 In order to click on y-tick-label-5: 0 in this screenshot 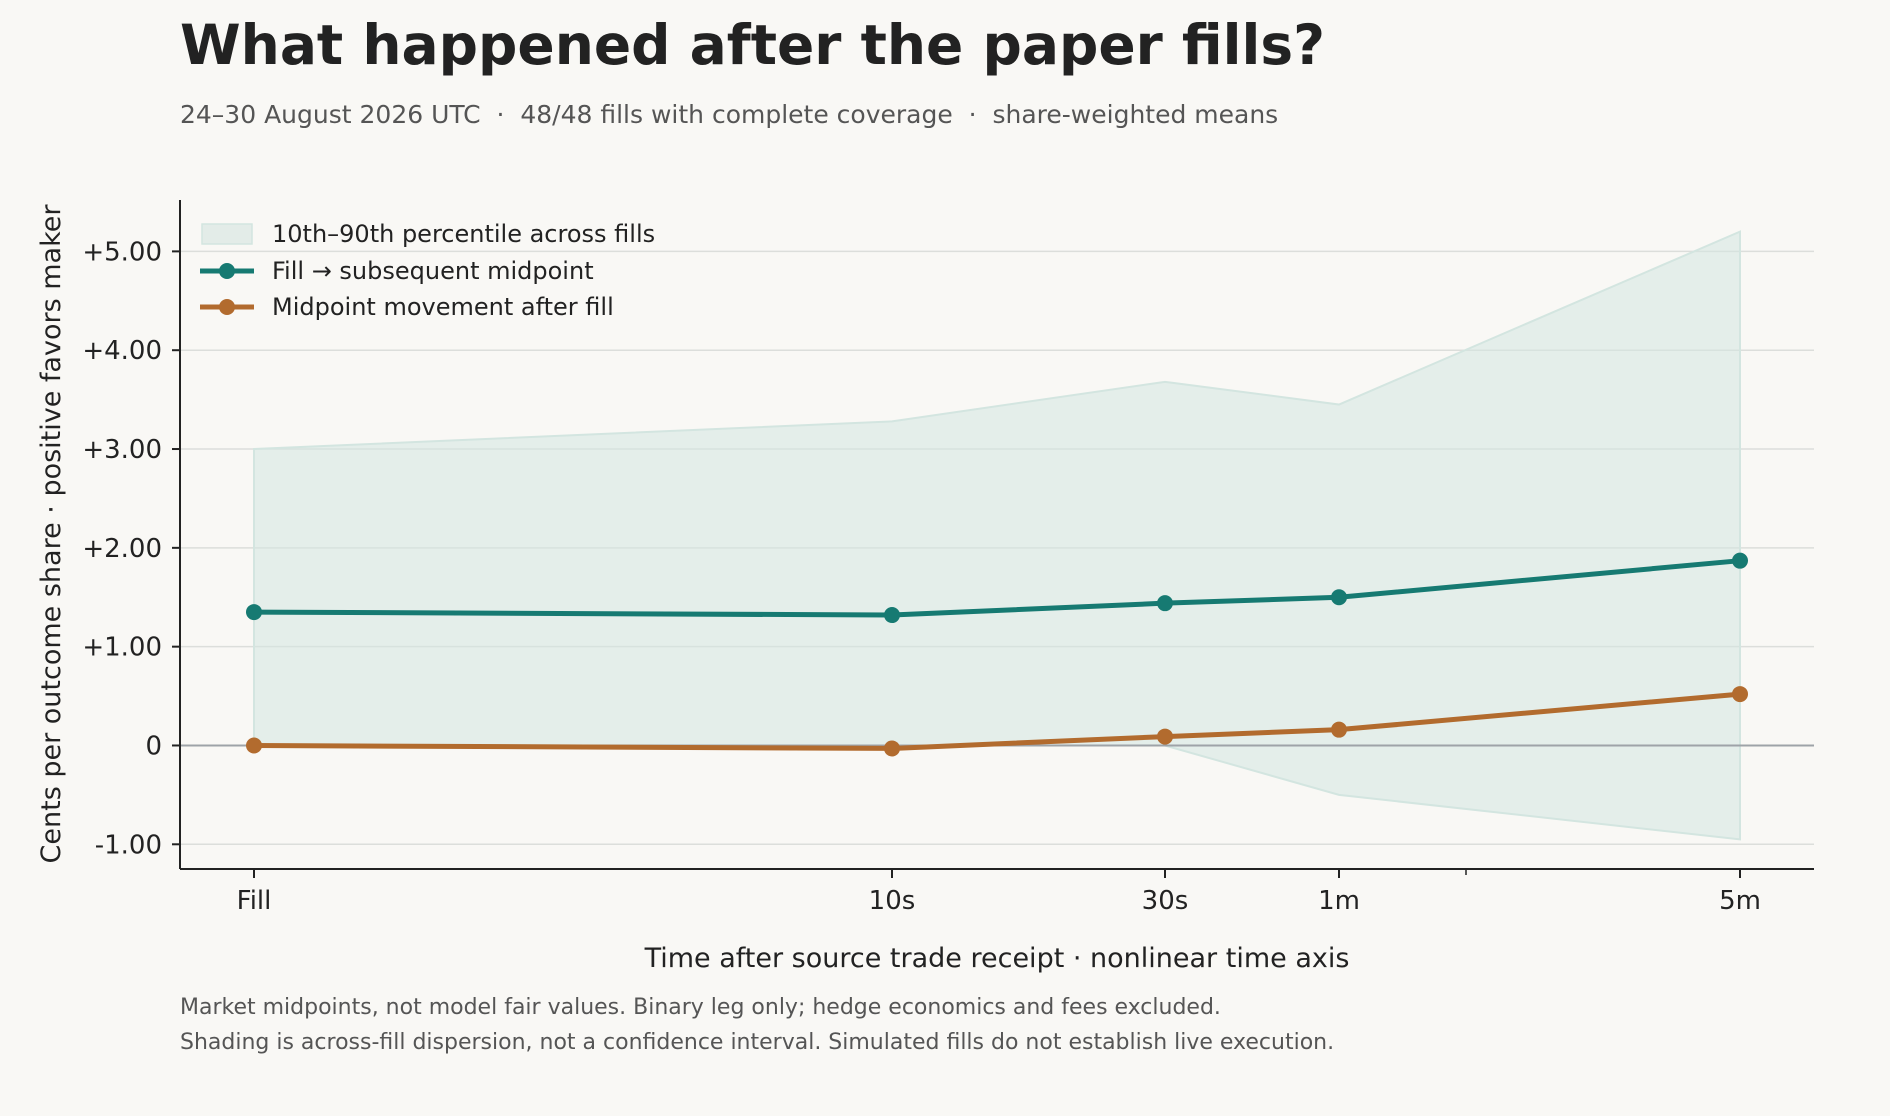, I will do `click(153, 746)`.